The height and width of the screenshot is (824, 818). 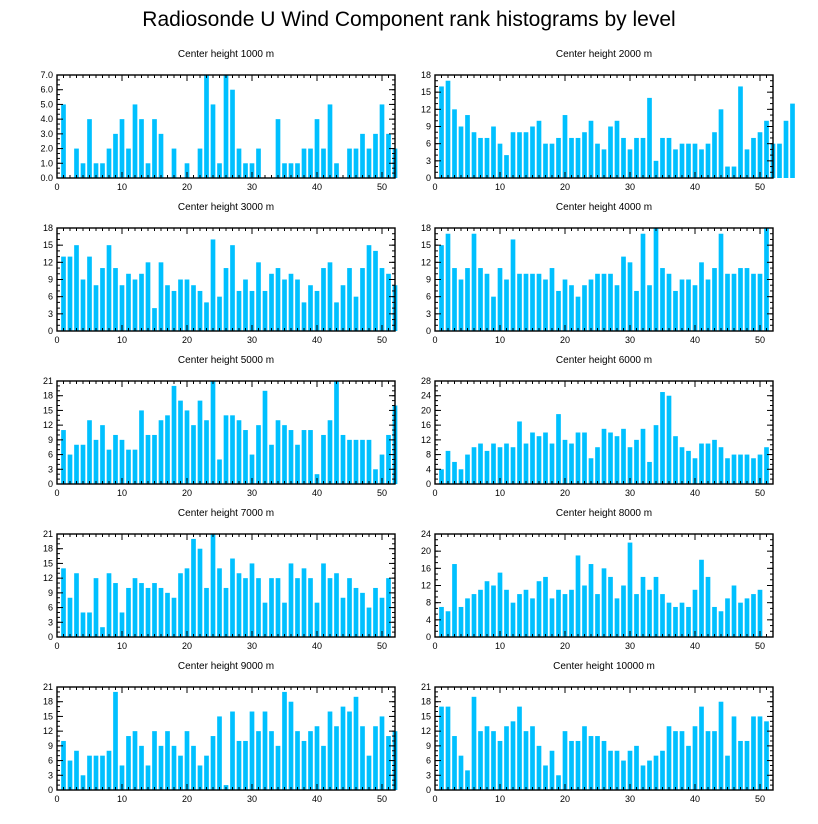 What do you see at coordinates (604, 513) in the screenshot?
I see `panel-title: Center height 8000 m` at bounding box center [604, 513].